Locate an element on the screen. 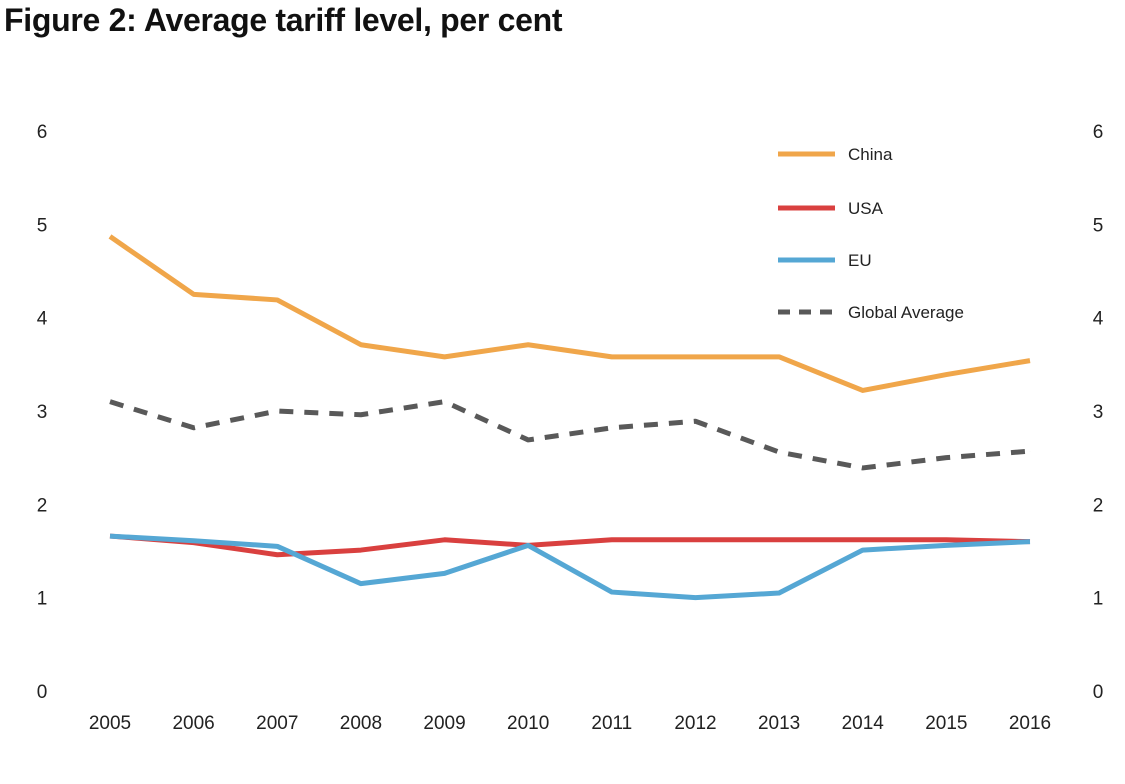 The width and height of the screenshot is (1125, 784). x-tick-label: 2011 is located at coordinates (611, 723).